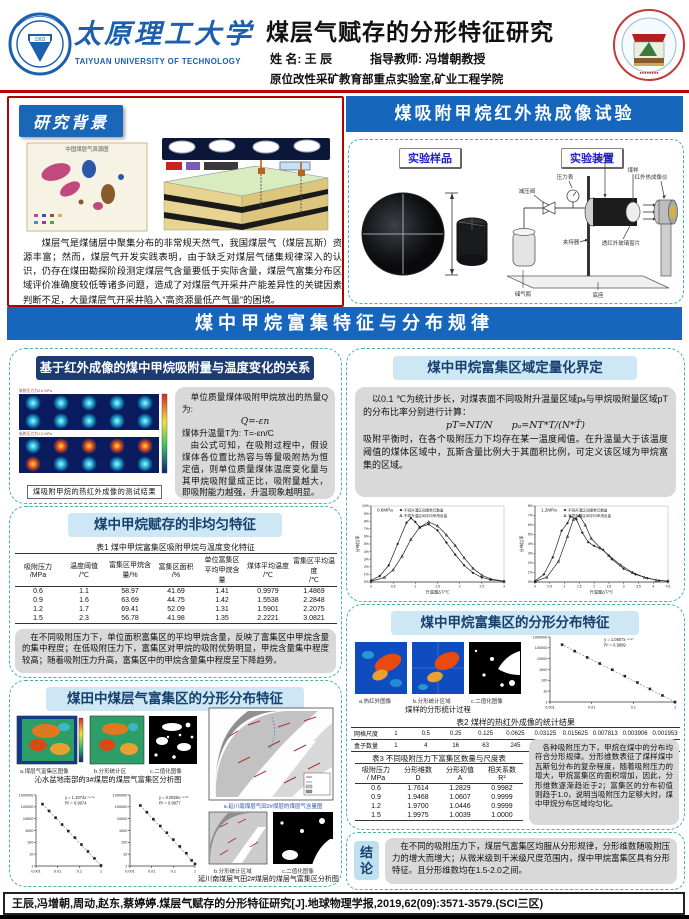  Describe the element at coordinates (515, 717) in the screenshot. I see `sample-fractal-panel: 煤中甲烷富集区的分形分布特征 a.热红外图像 b.分形统计区域 c` at that location.